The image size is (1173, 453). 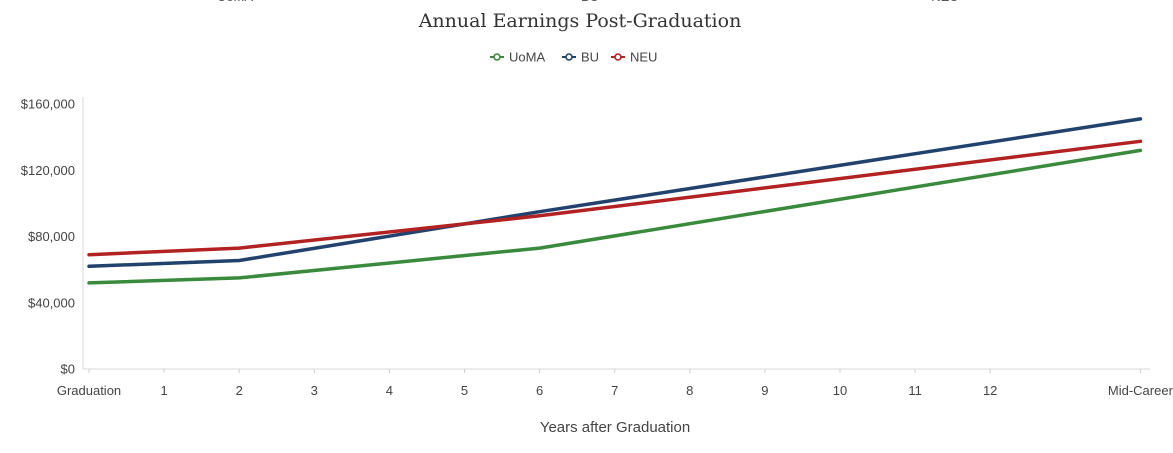 I want to click on x-tick-label: 2, so click(x=239, y=390).